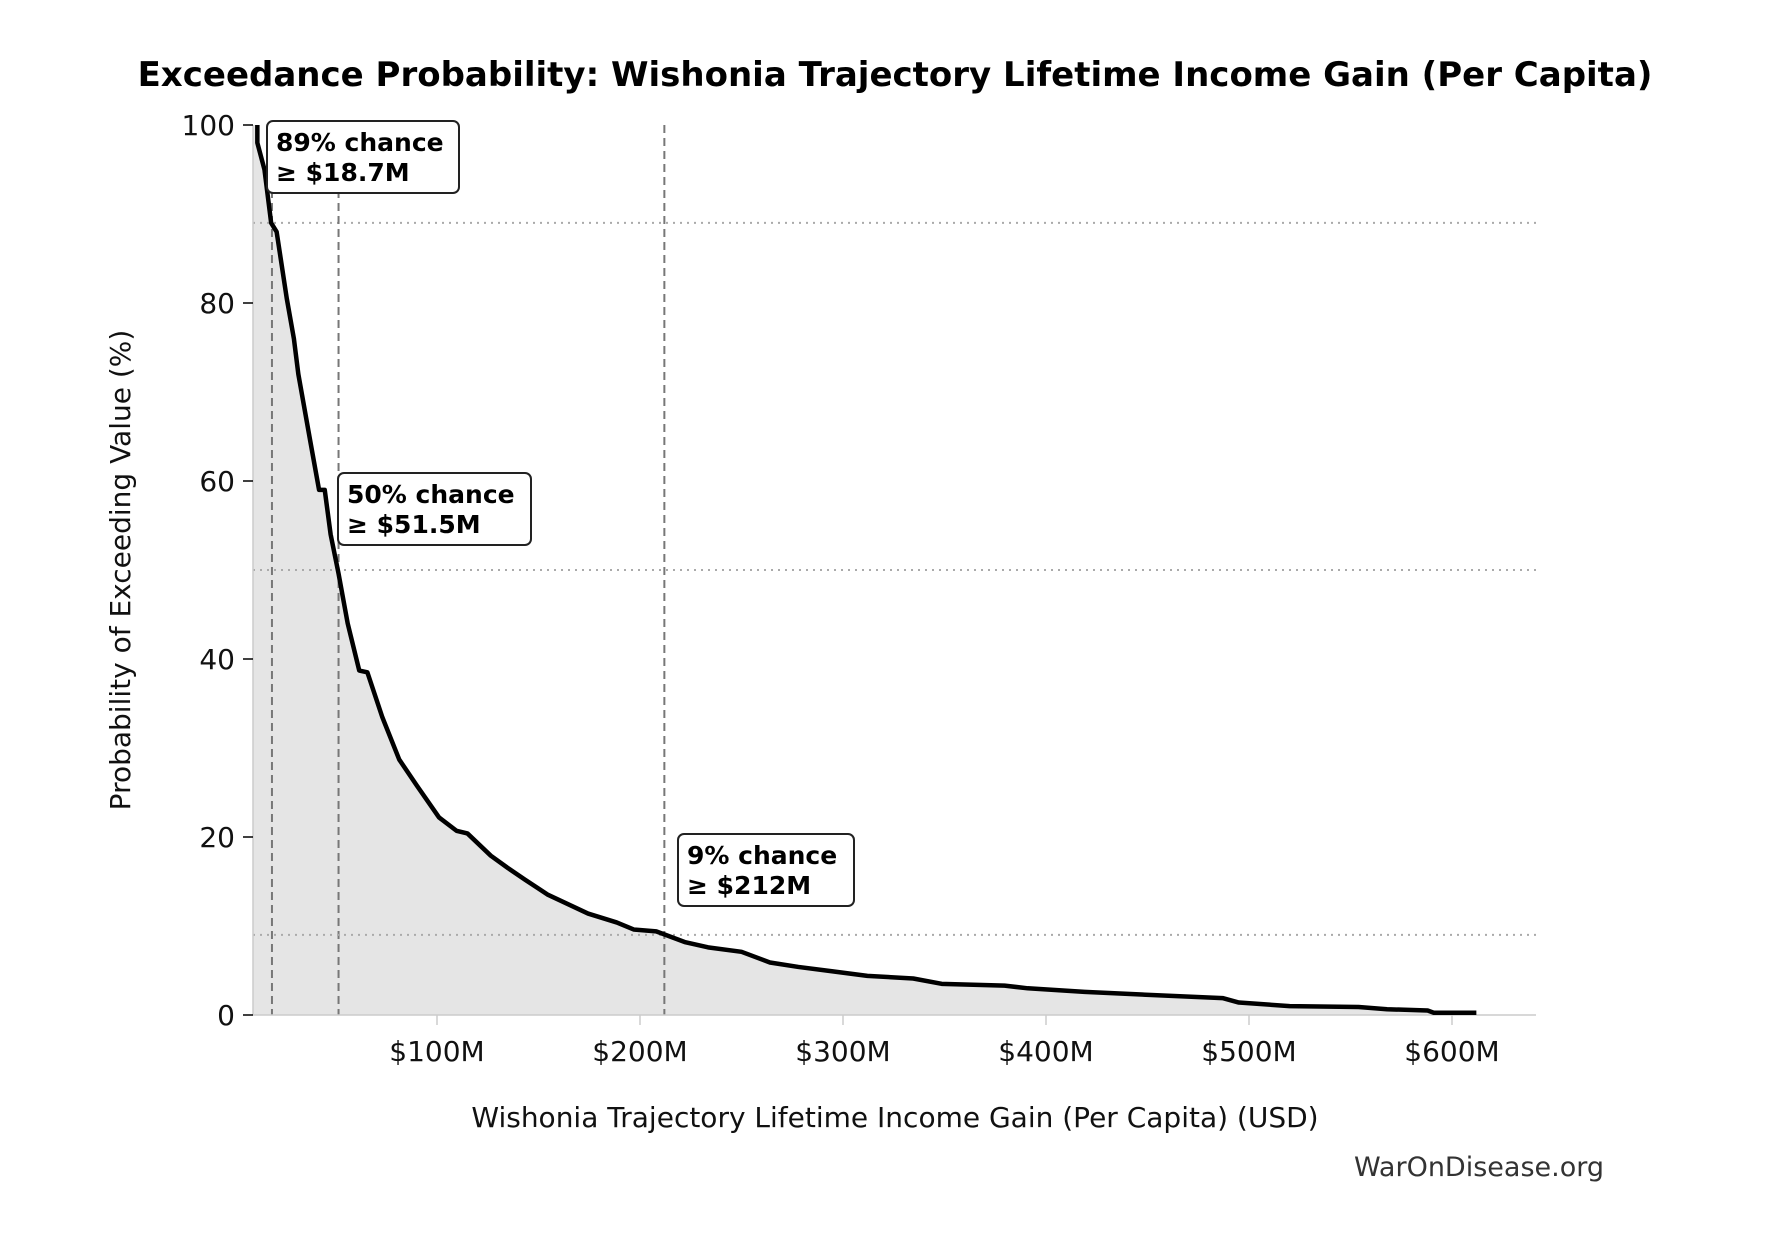 The image size is (1781, 1234). Describe the element at coordinates (360, 142) in the screenshot. I see `annotation-line1: 89% chance` at that location.